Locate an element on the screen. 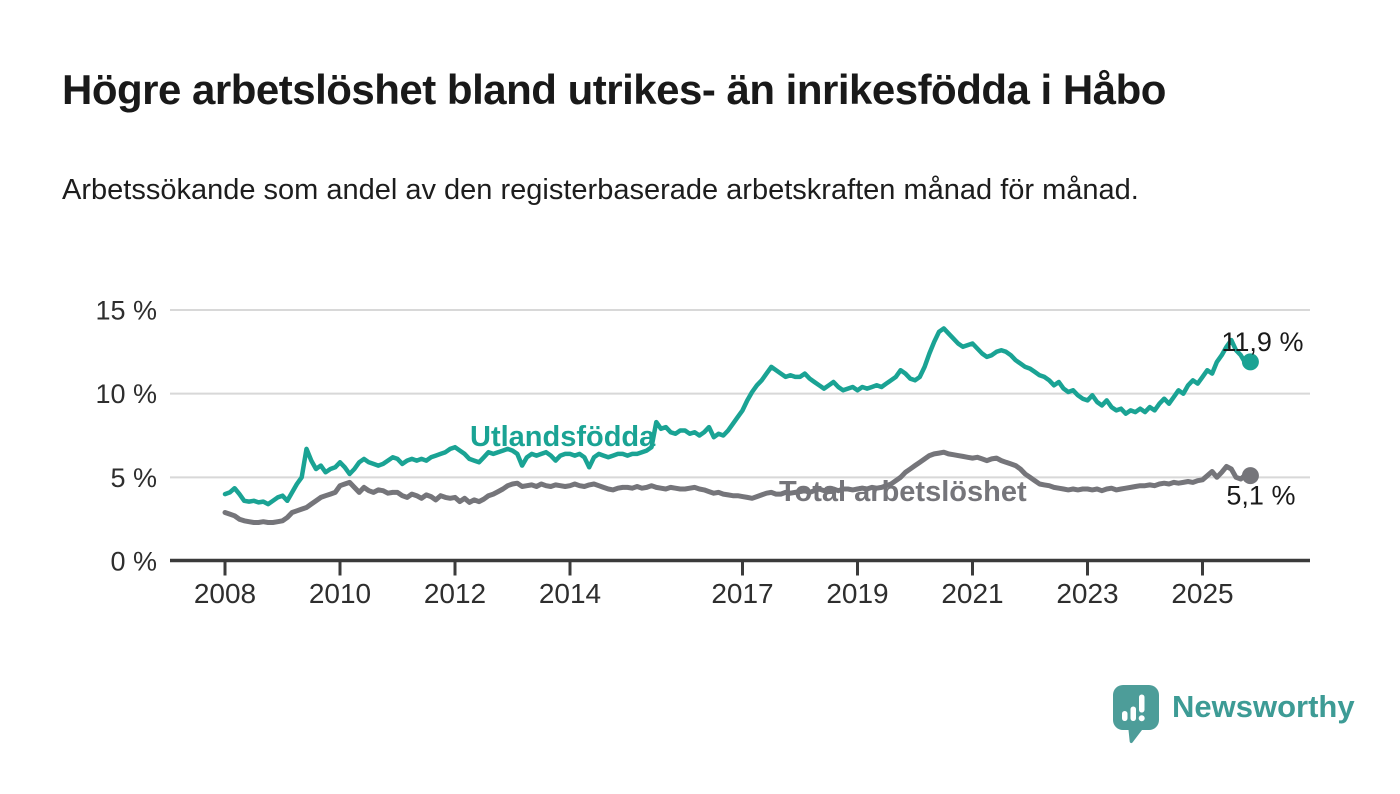 The width and height of the screenshot is (1400, 794). end-dot-total-arbetsloshet is located at coordinates (1250, 476).